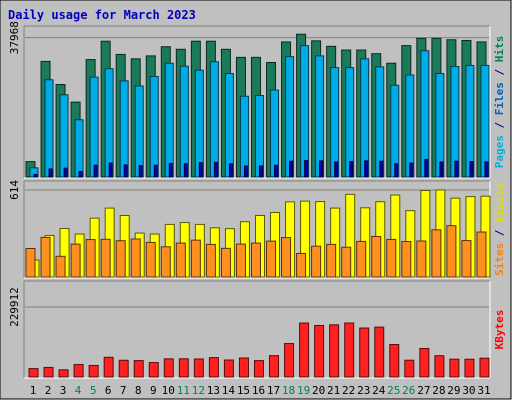 The image size is (512, 400). I want to click on x-tick-label-18: 18, so click(288, 390).